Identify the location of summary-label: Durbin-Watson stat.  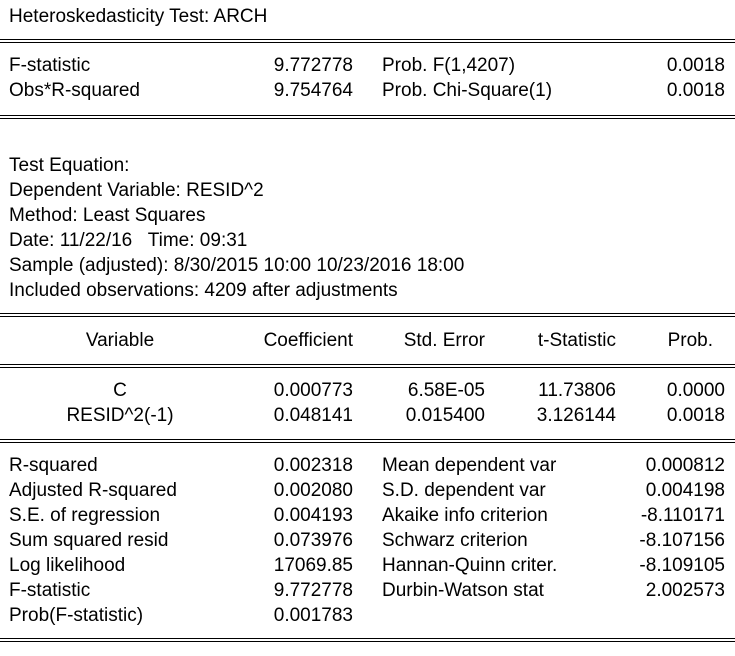
(463, 590).